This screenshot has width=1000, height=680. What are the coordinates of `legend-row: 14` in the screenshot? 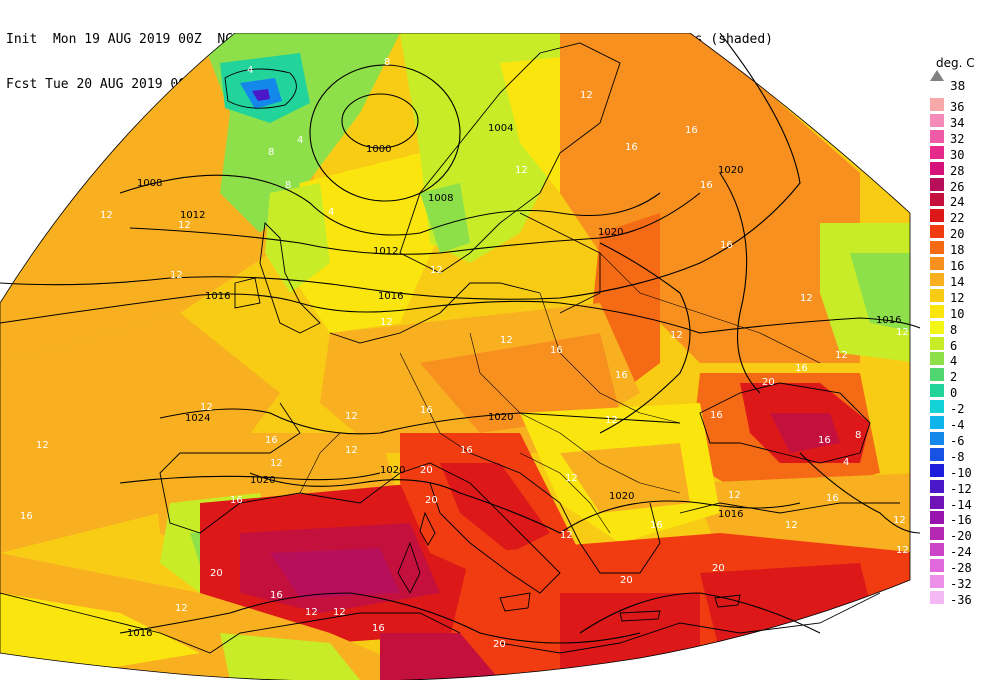 It's located at (960, 280).